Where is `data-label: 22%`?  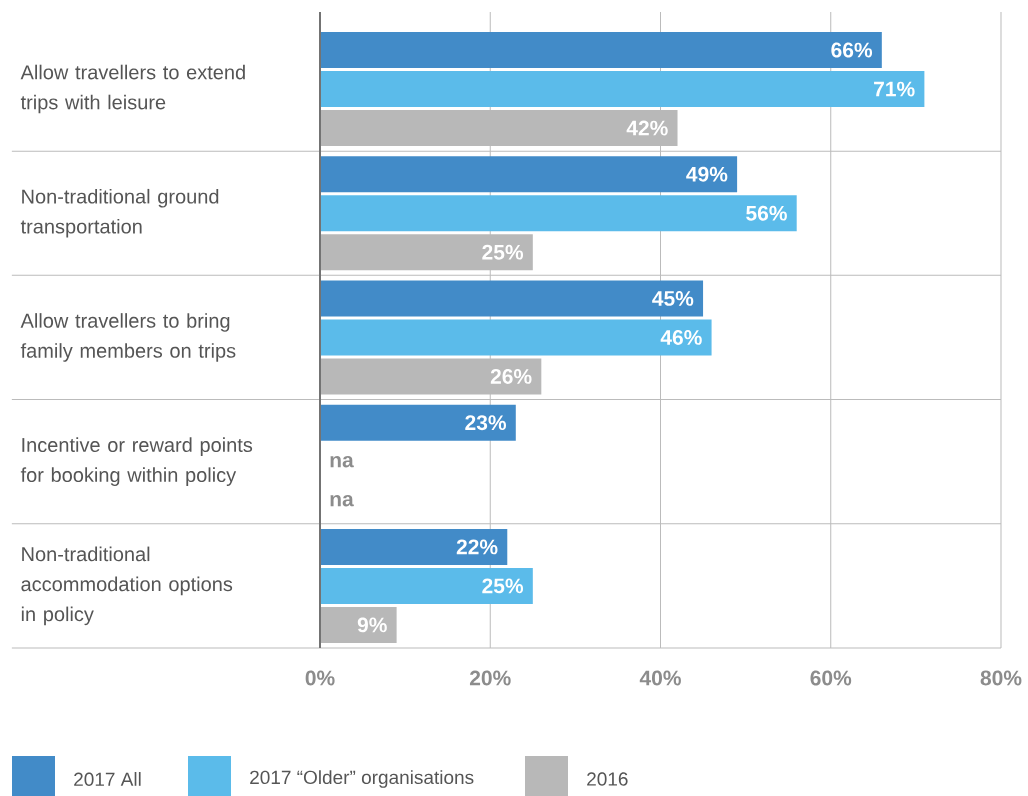
data-label: 22% is located at coordinates (477, 547).